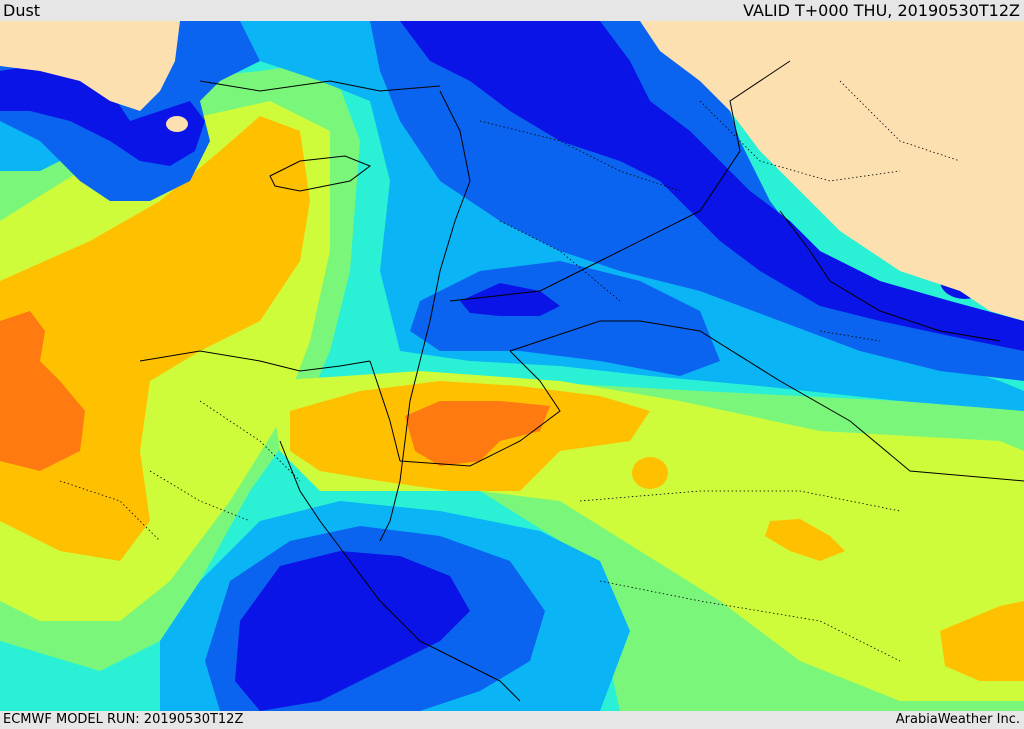 This screenshot has height=729, width=1024. What do you see at coordinates (352, 631) in the screenshot?
I see `darkblue-zone-south` at bounding box center [352, 631].